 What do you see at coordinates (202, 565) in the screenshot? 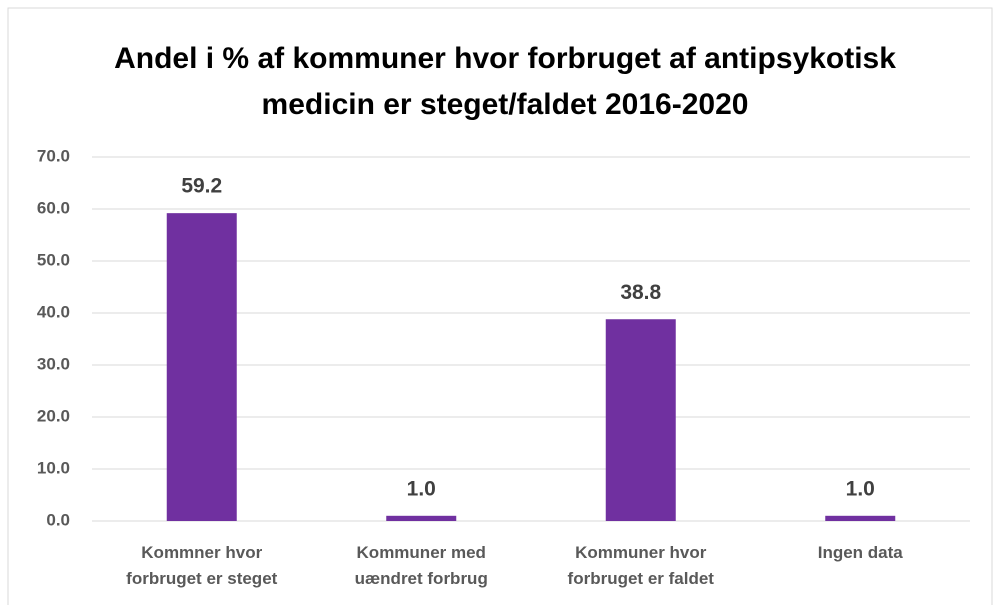
I see `x-tick-label: Kommner hvor forbruget er steget` at bounding box center [202, 565].